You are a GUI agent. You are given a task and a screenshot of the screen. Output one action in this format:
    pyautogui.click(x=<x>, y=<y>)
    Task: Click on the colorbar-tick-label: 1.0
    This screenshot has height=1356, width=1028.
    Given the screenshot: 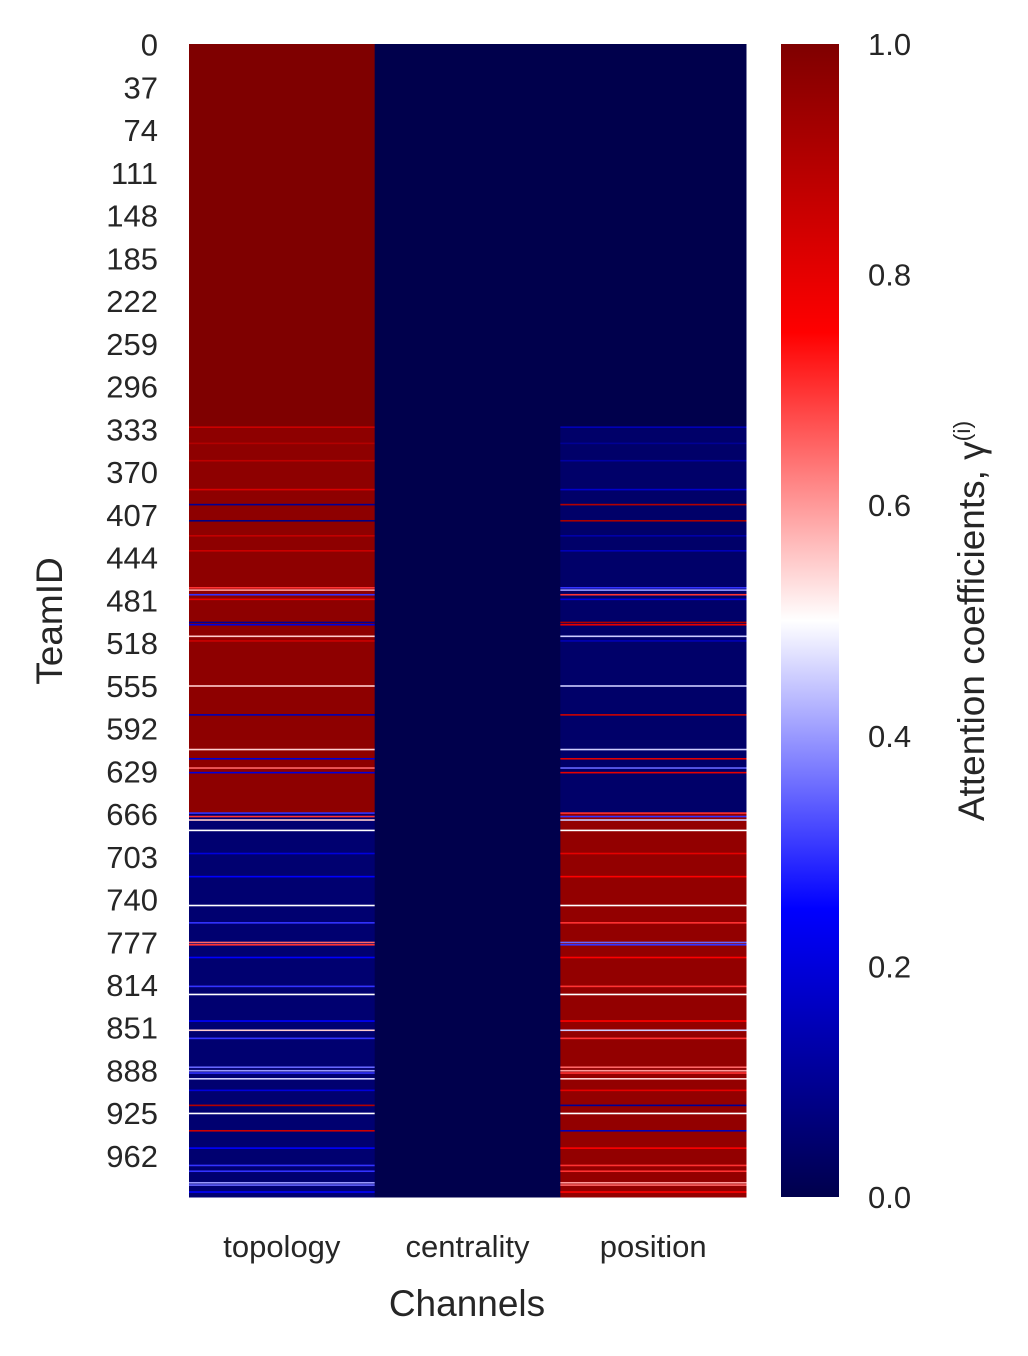 What is the action you would take?
    pyautogui.click(x=889, y=44)
    